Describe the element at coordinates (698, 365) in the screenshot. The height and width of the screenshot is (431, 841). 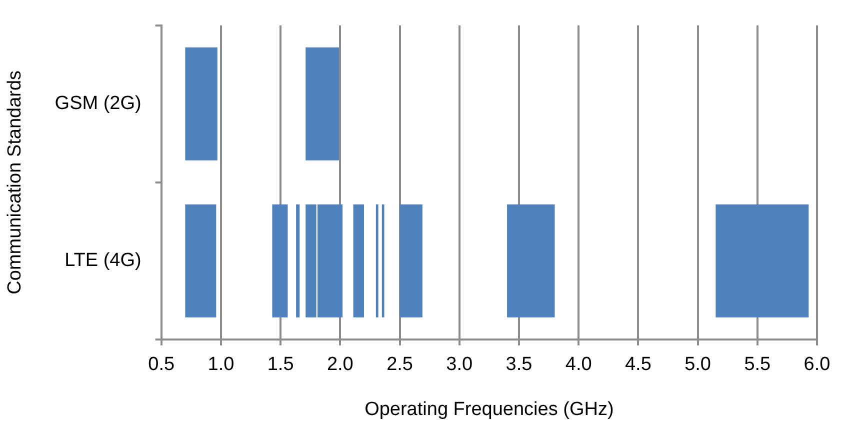
I see `x-tick-label: 5.0` at that location.